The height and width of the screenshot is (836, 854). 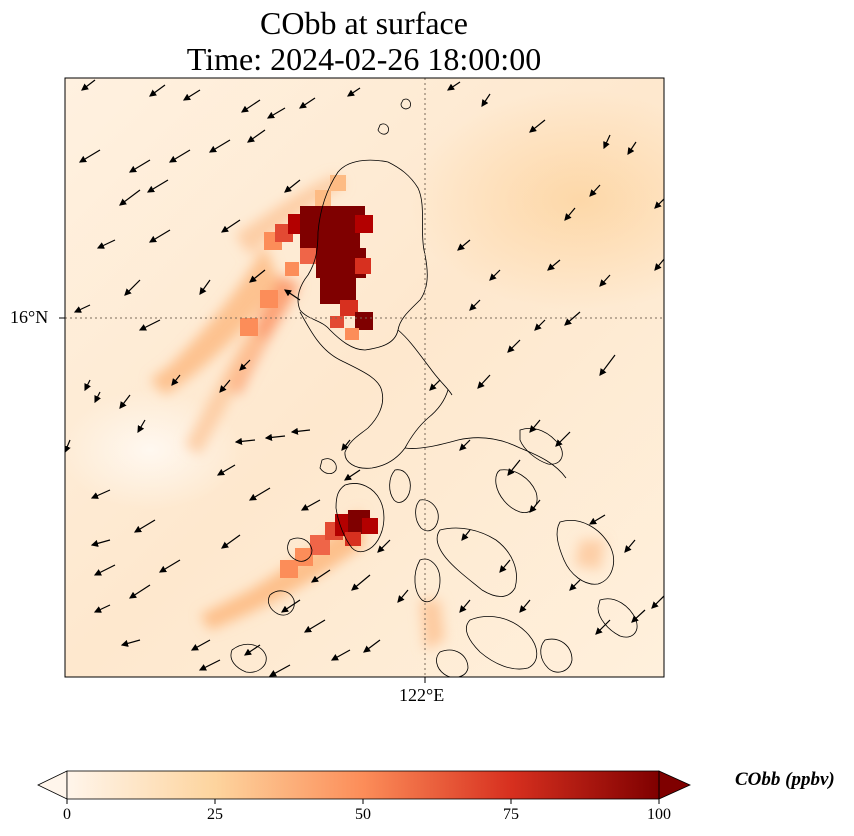 What do you see at coordinates (363, 814) in the screenshot?
I see `colorbar-tick-50: 50` at bounding box center [363, 814].